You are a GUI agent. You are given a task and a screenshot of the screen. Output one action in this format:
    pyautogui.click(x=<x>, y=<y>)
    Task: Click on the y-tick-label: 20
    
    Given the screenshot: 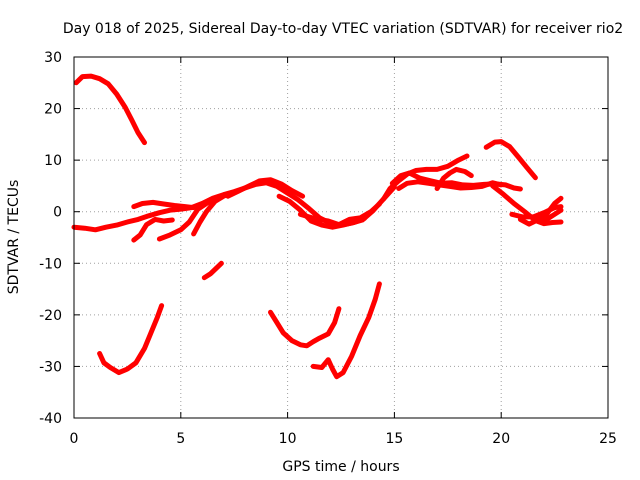 What is the action you would take?
    pyautogui.click(x=53, y=110)
    